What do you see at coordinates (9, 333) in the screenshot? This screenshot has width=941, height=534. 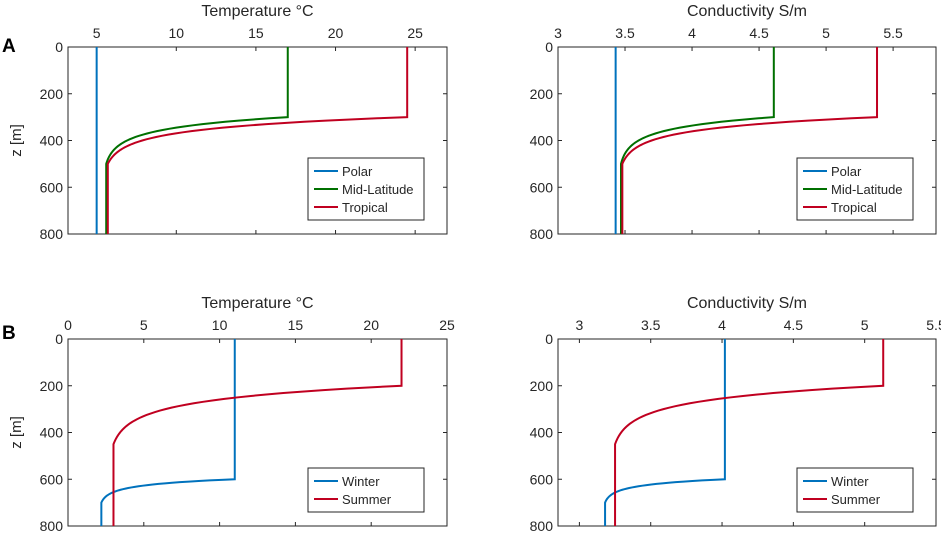 I see `panel-label-b: B` at bounding box center [9, 333].